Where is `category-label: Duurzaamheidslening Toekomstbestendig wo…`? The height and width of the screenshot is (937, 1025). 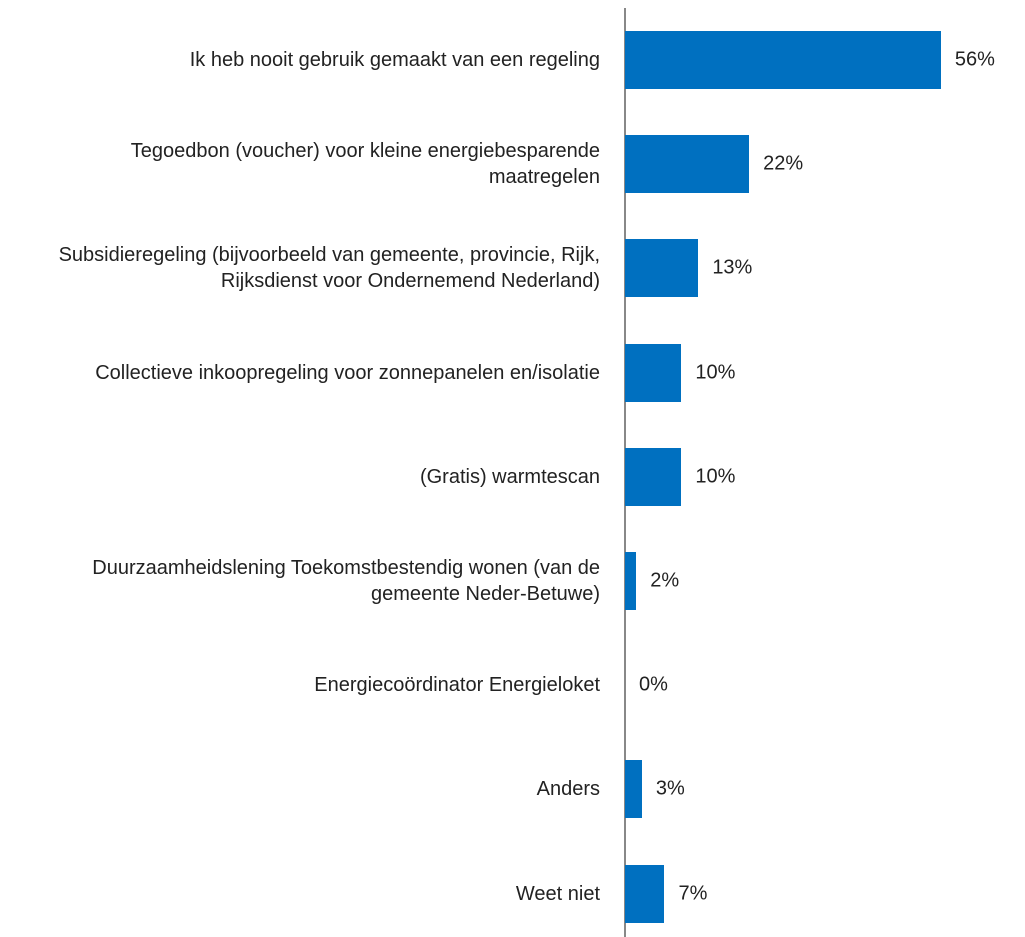
category-label: Duurzaamheidslening Toekomstbestendig wo… is located at coordinates (346, 581).